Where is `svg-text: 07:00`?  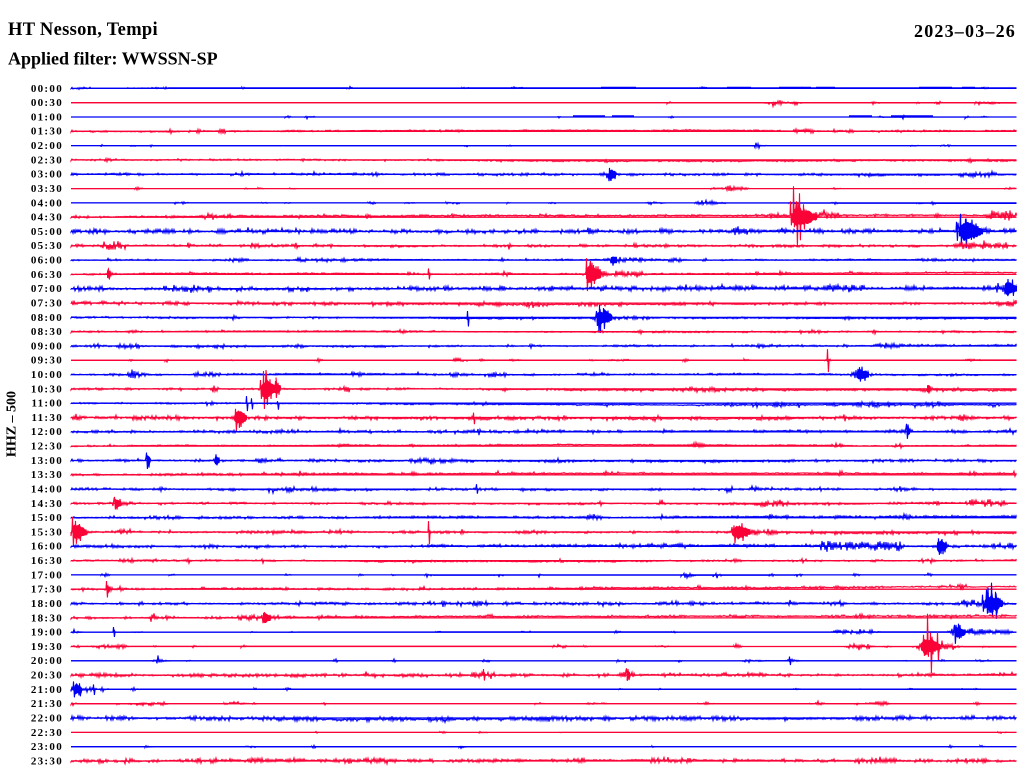
svg-text: 07:00 is located at coordinates (47, 289).